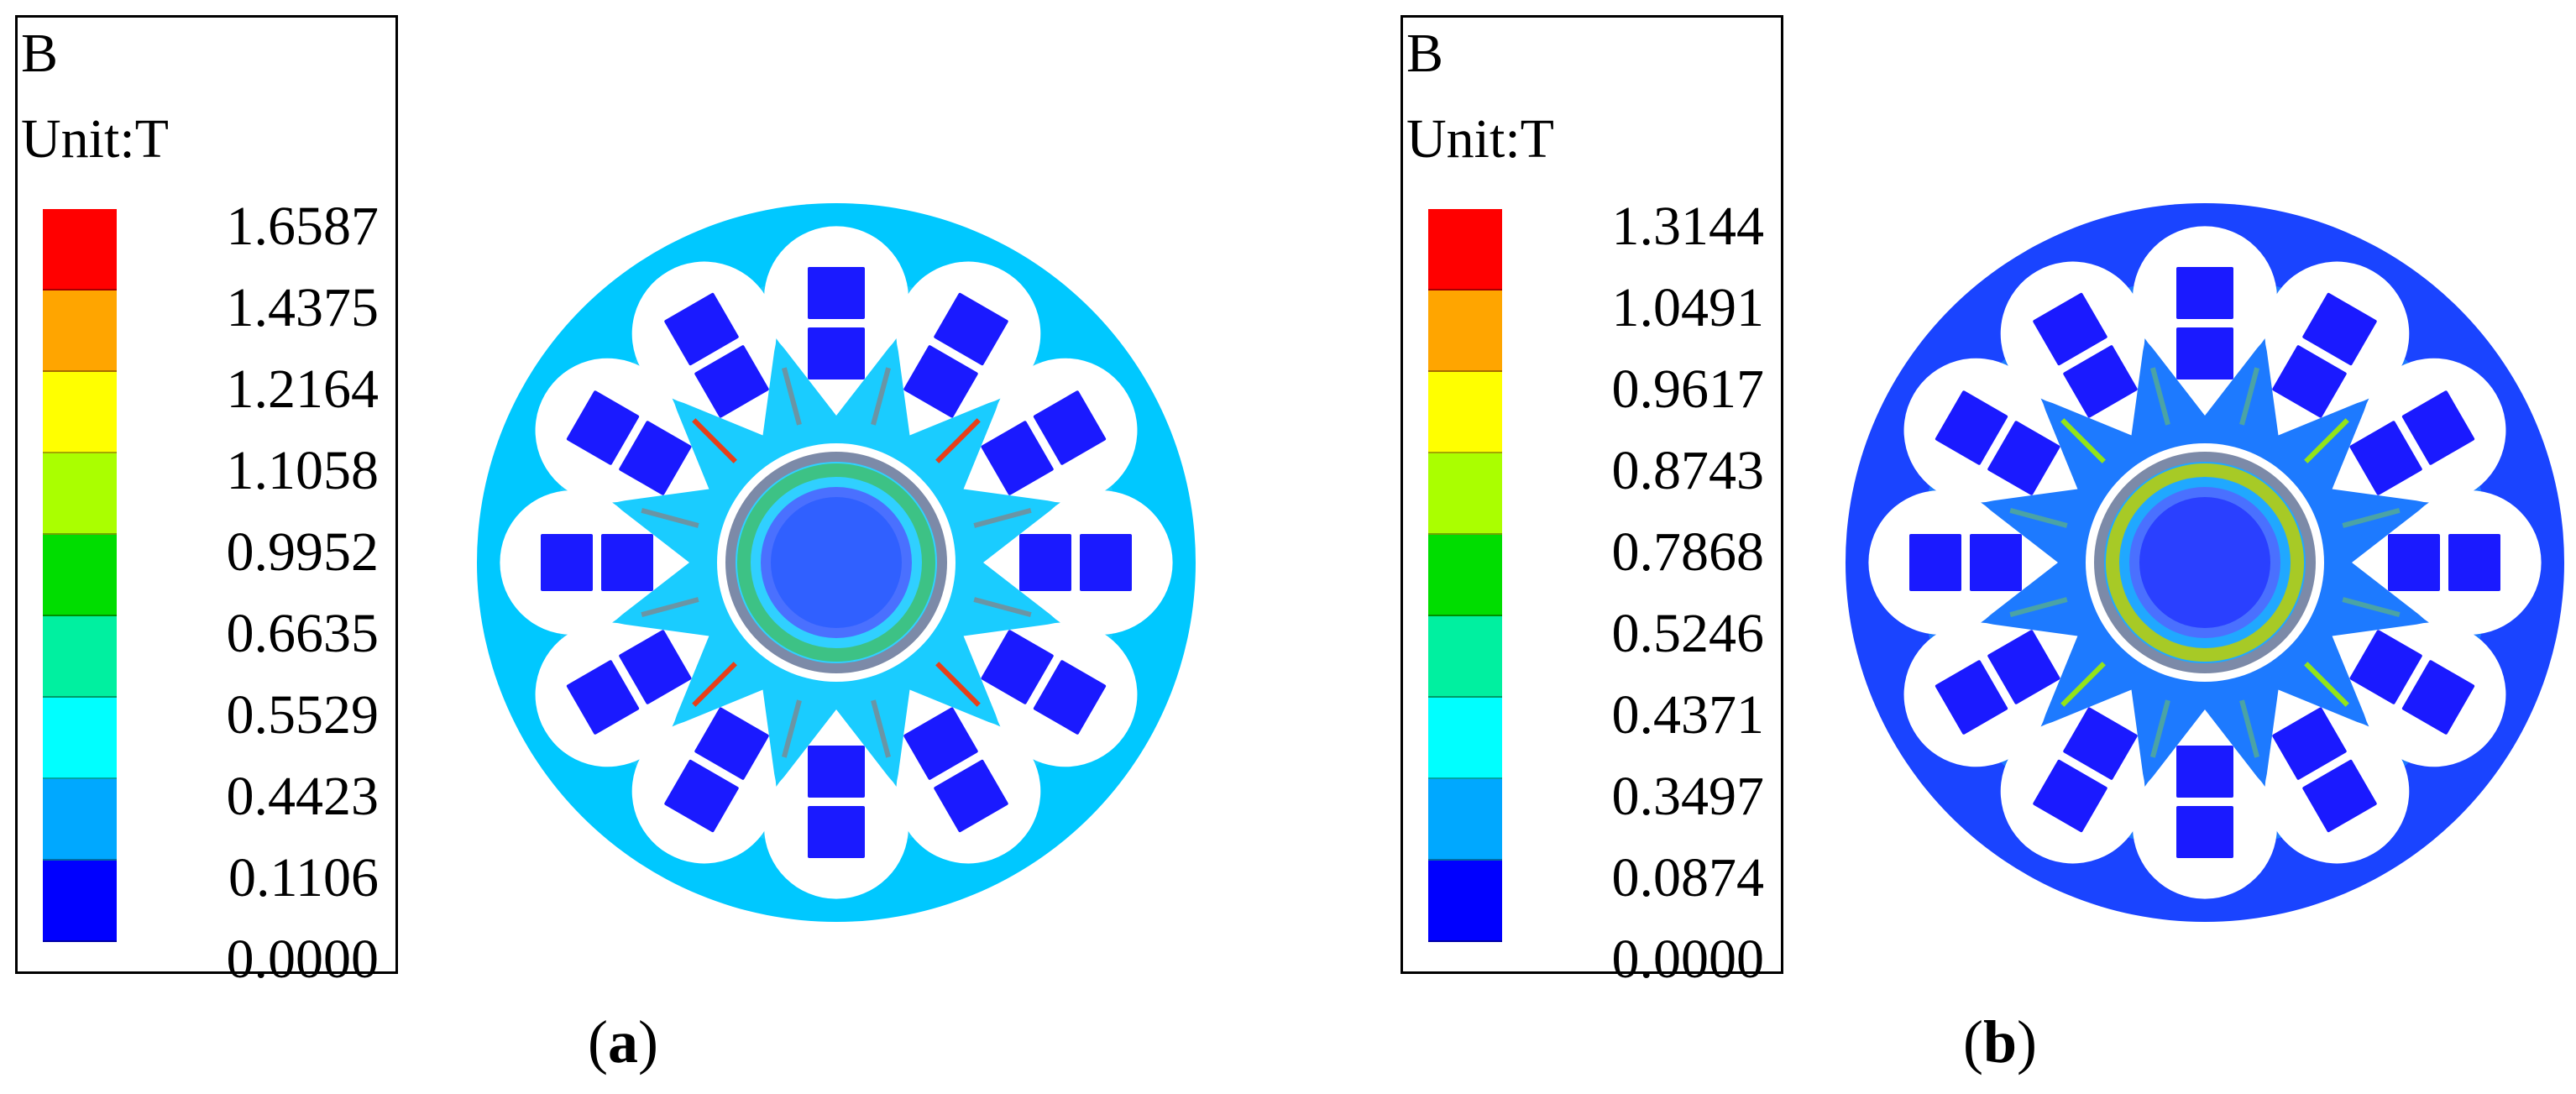  I want to click on legend-tick-label: 1.2164, so click(303, 389).